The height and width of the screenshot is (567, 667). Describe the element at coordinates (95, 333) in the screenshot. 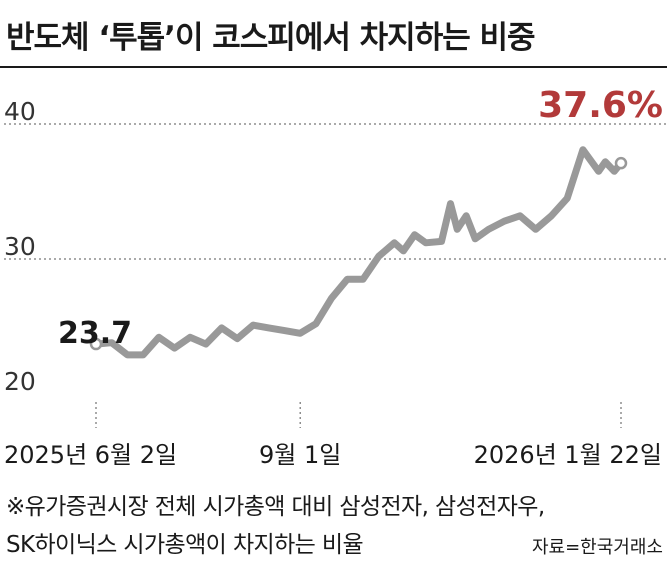

I see `start-value-label: 23.7` at that location.